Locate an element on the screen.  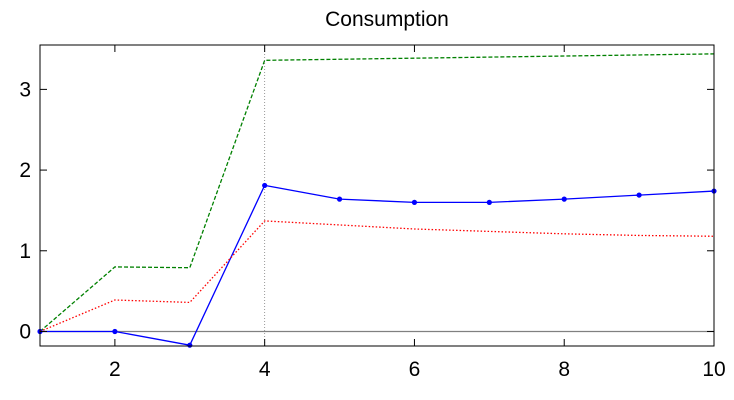
y-tick-label-3: 3 is located at coordinates (25, 89).